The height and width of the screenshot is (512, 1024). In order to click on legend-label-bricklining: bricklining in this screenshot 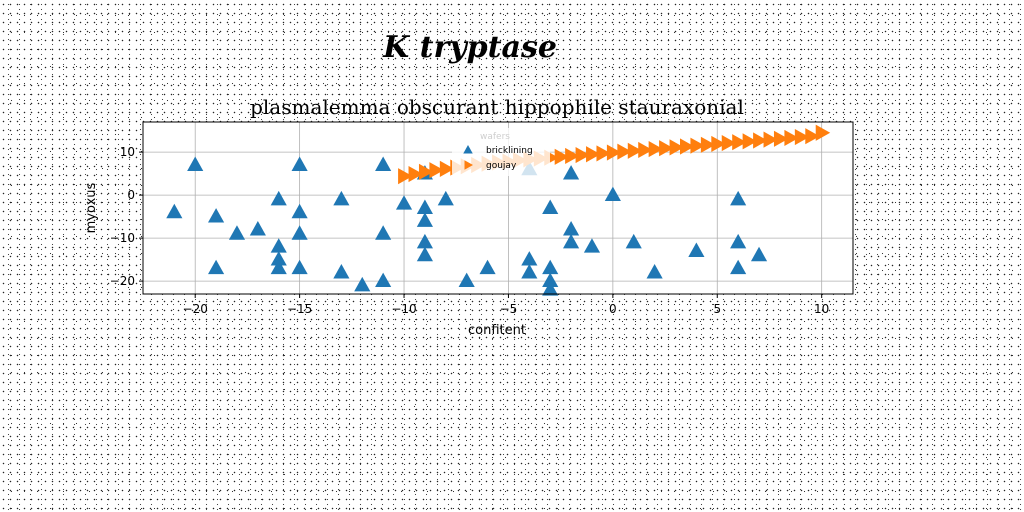, I will do `click(509, 151)`.